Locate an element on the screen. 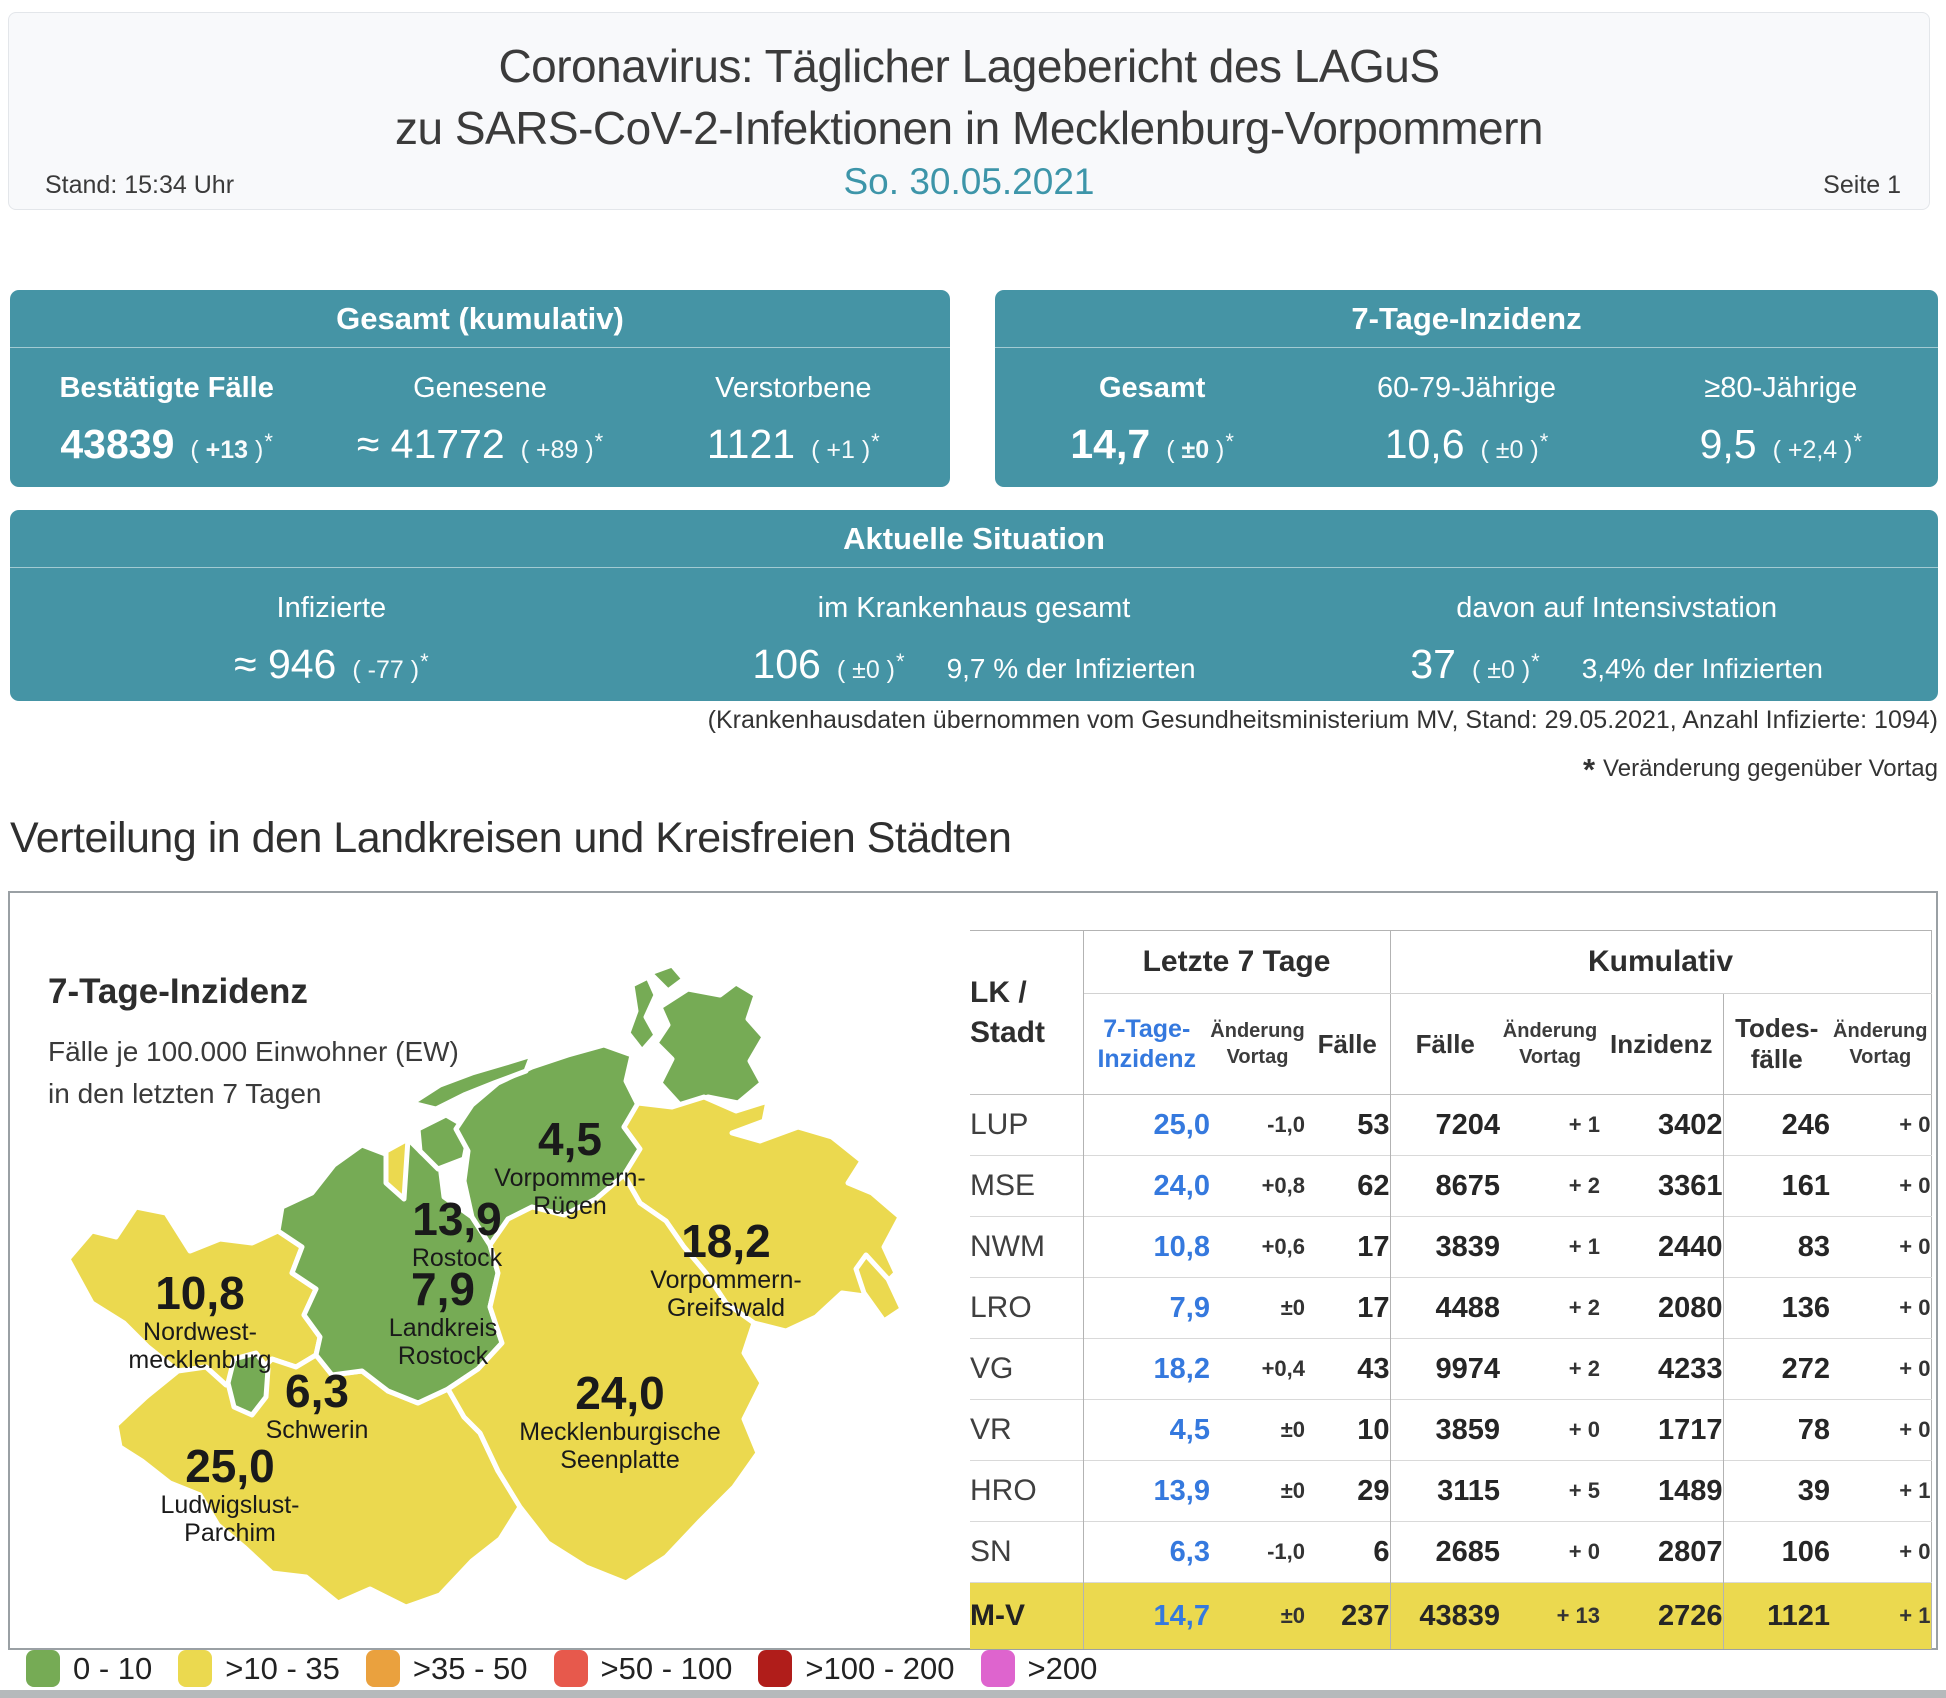 This screenshot has height=1698, width=1946. stat-value: ≈ 41772 is located at coordinates (430, 444).